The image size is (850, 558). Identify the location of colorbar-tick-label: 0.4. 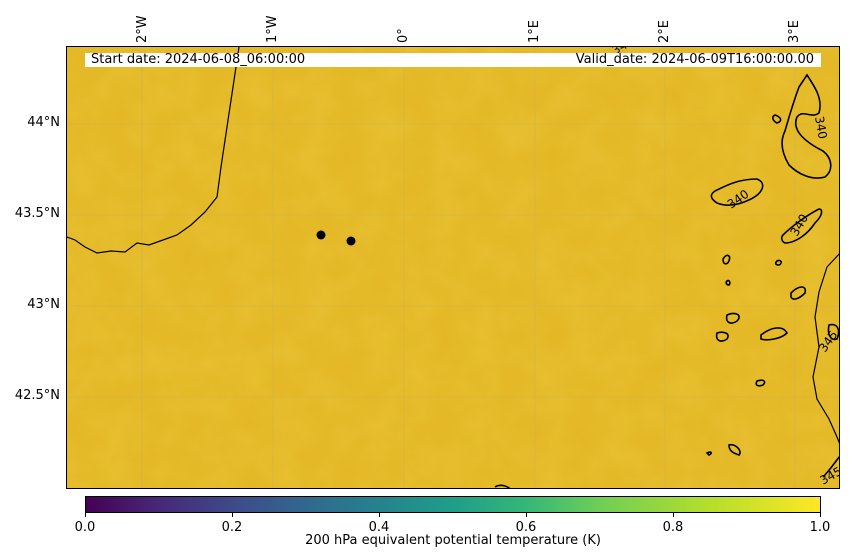
(379, 527).